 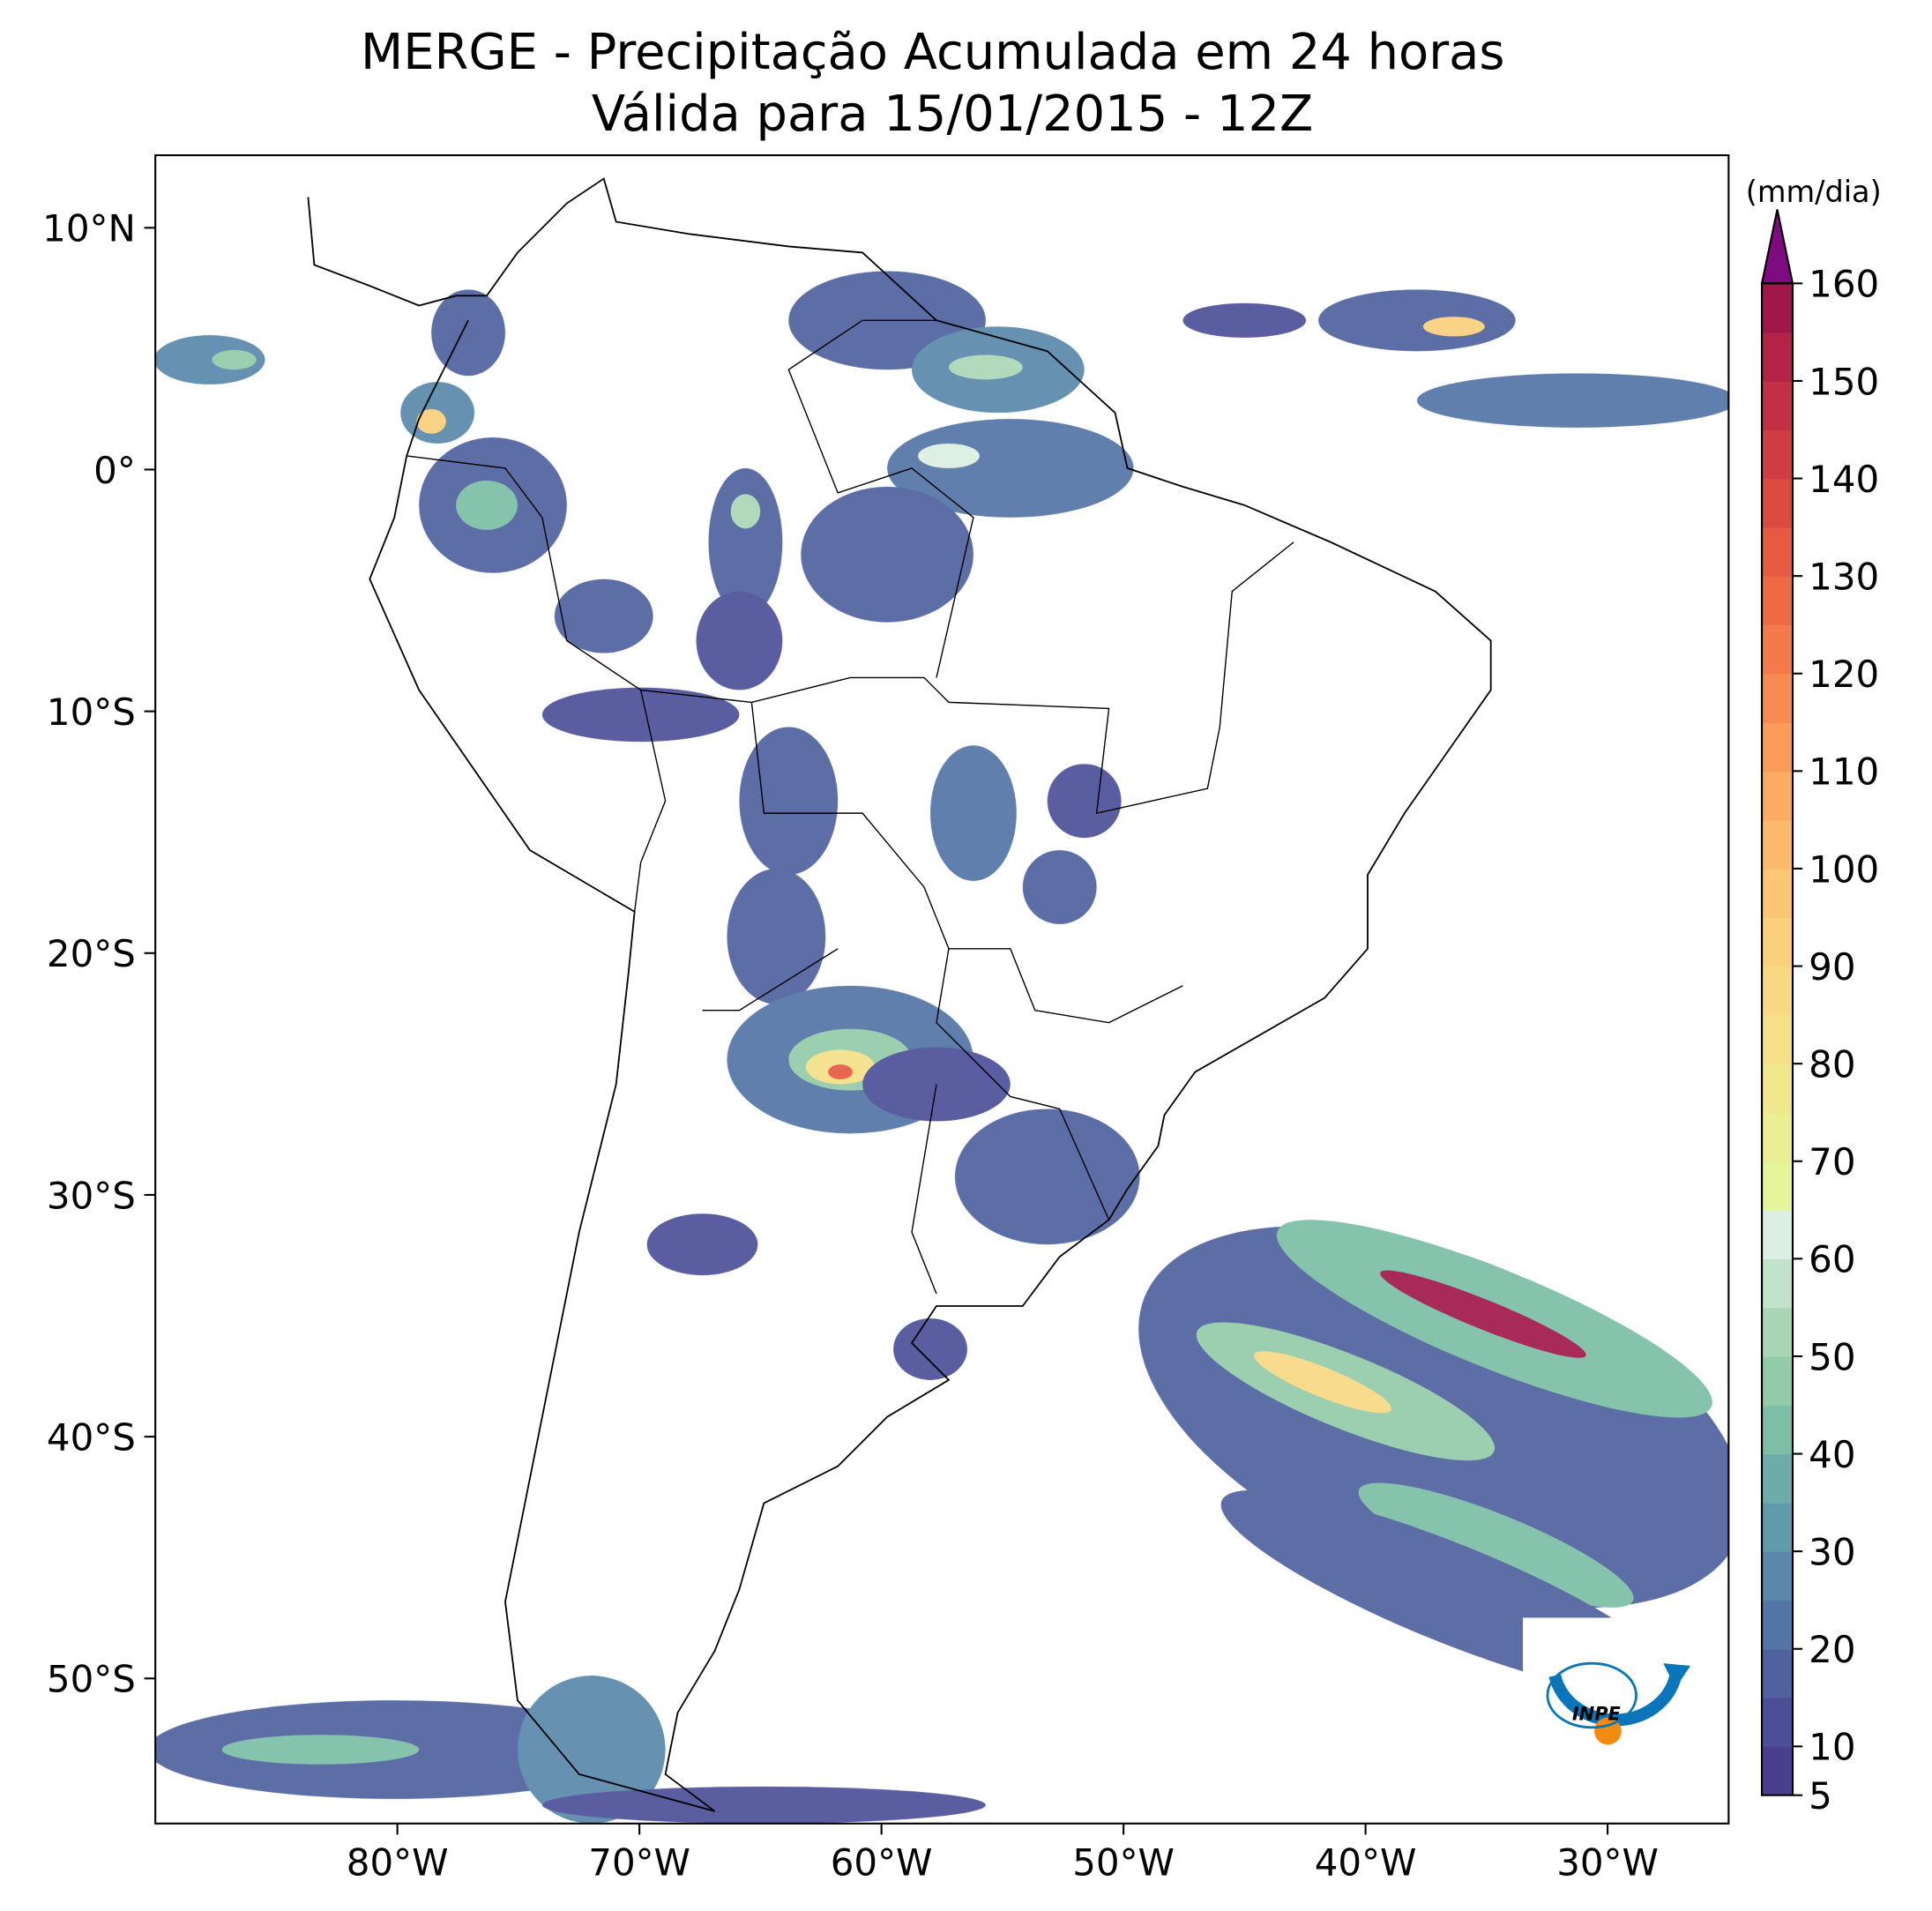 I want to click on y-tick-label: 0°, so click(x=114, y=471).